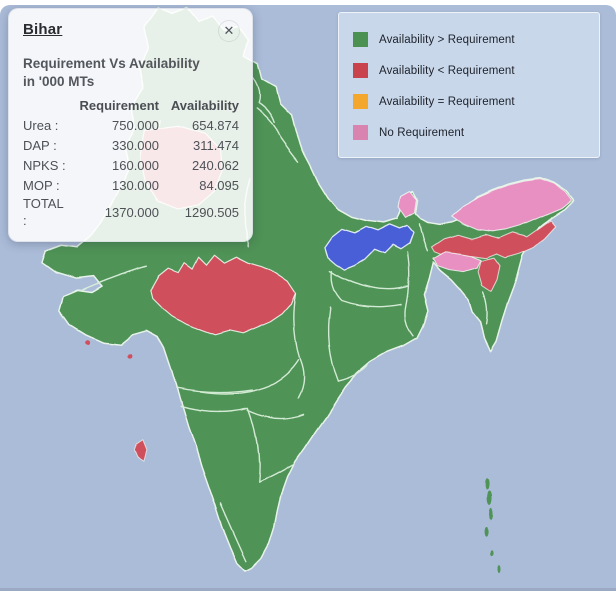 The image size is (616, 591). Describe the element at coordinates (41, 126) in the screenshot. I see `row-label: Urea :` at that location.